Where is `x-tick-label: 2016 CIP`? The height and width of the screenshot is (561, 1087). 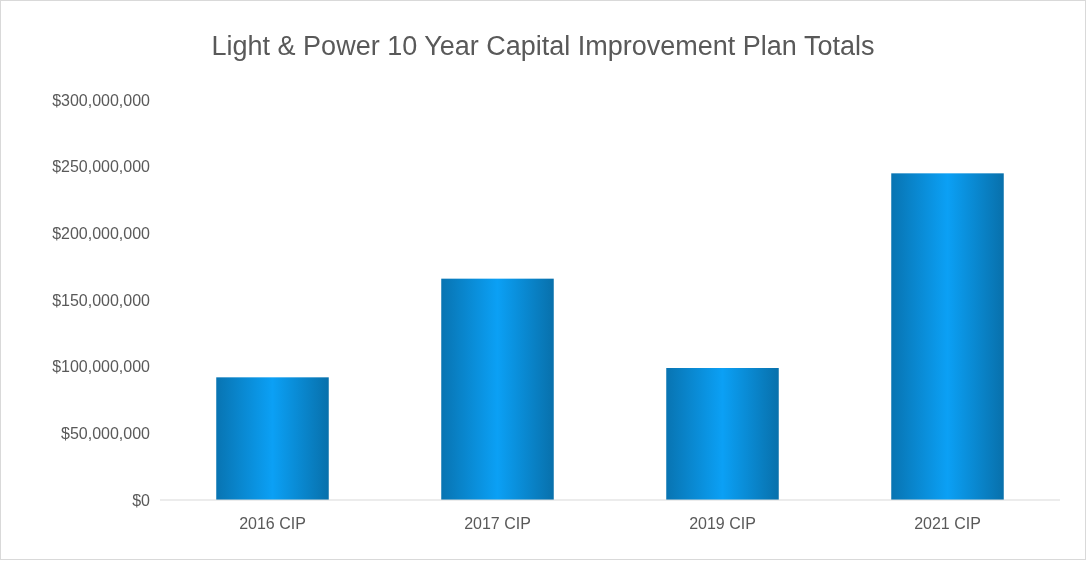
x-tick-label: 2016 CIP is located at coordinates (272, 524).